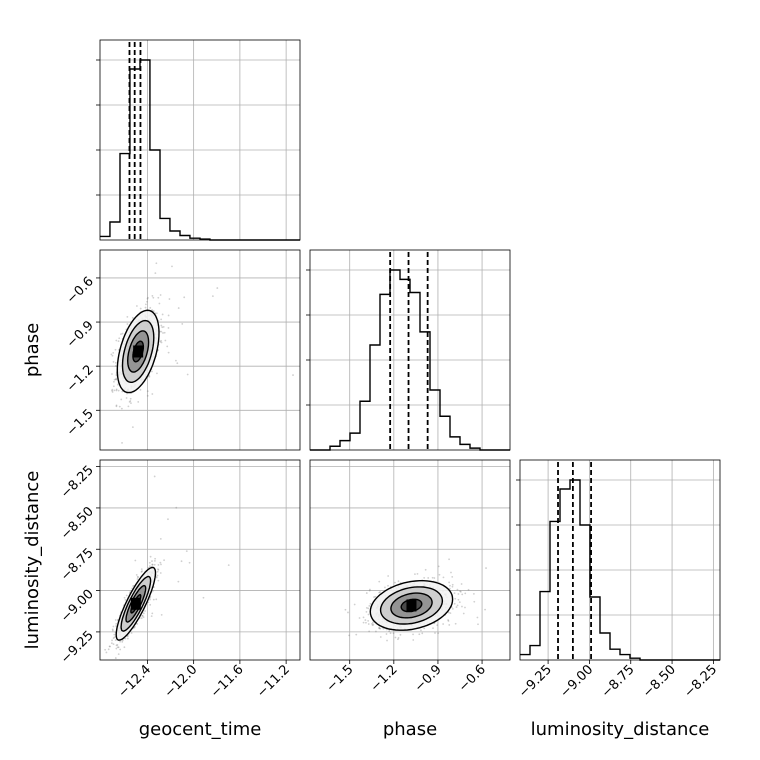 This screenshot has height=760, width=760. I want to click on marginal-panel-geocent_time, so click(198, 140).